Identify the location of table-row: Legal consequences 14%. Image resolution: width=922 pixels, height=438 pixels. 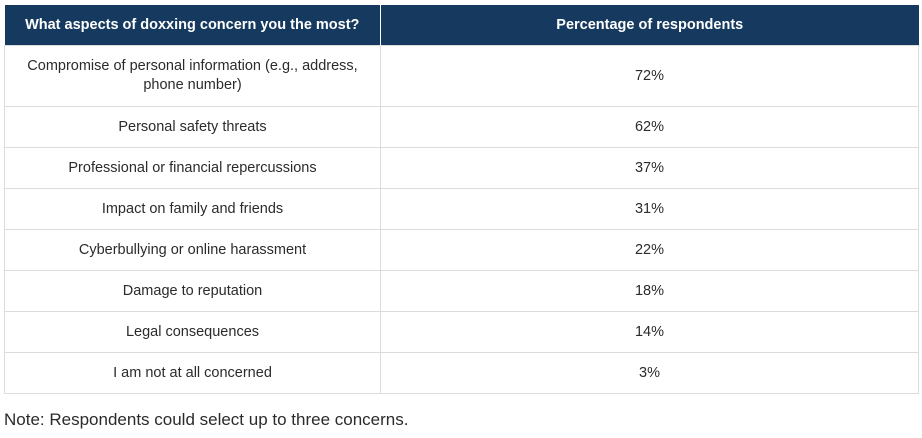
(461, 332).